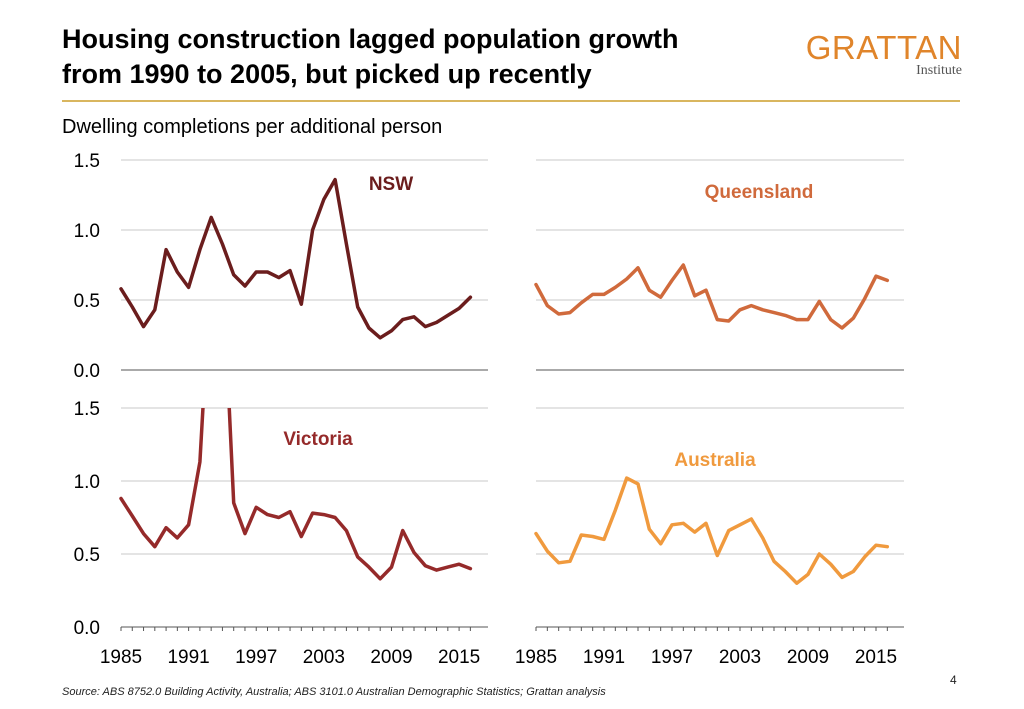 This screenshot has width=1024, height=709. What do you see at coordinates (391, 184) in the screenshot?
I see `series-label-nsw: NSW` at bounding box center [391, 184].